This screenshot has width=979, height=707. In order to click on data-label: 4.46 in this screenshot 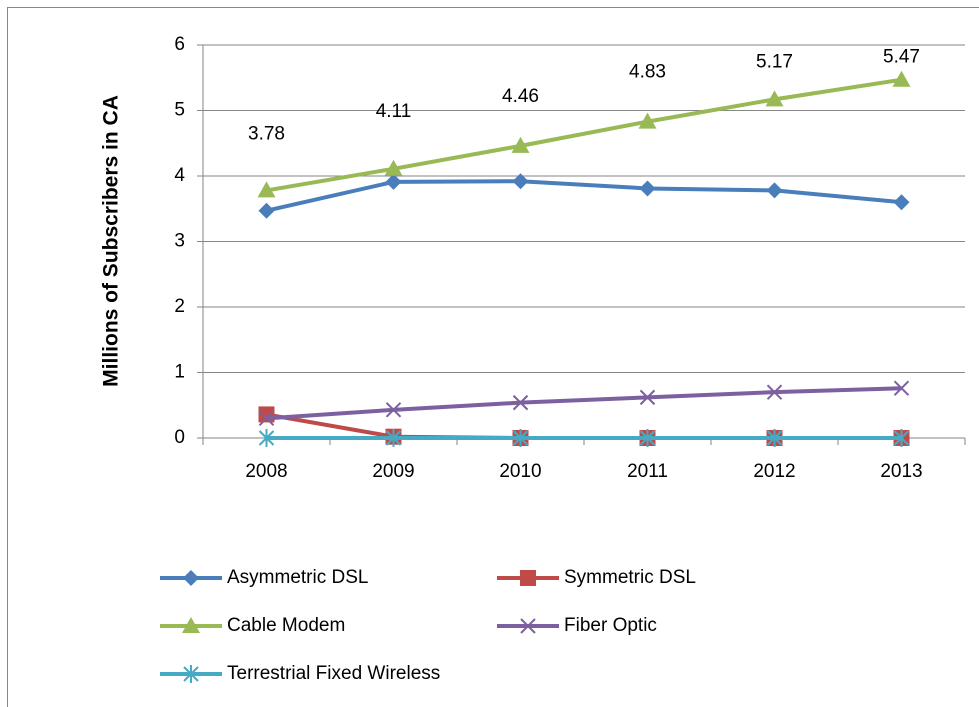, I will do `click(520, 96)`.